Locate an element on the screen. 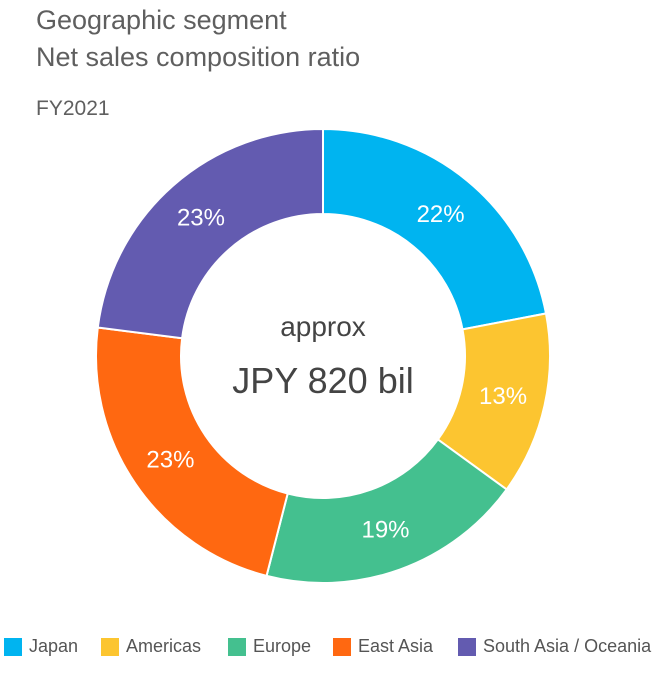  legend-label: East Asia is located at coordinates (396, 646).